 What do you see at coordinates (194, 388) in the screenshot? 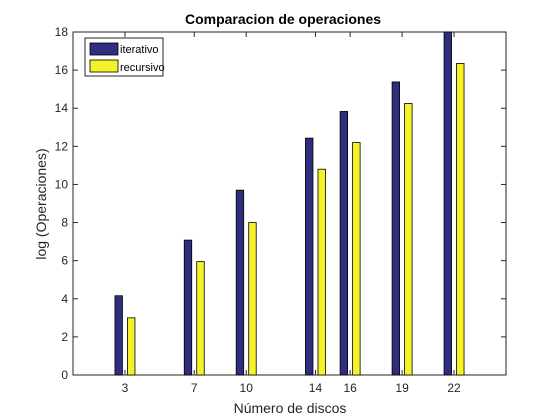
I see `x-tick-label: 7` at bounding box center [194, 388].